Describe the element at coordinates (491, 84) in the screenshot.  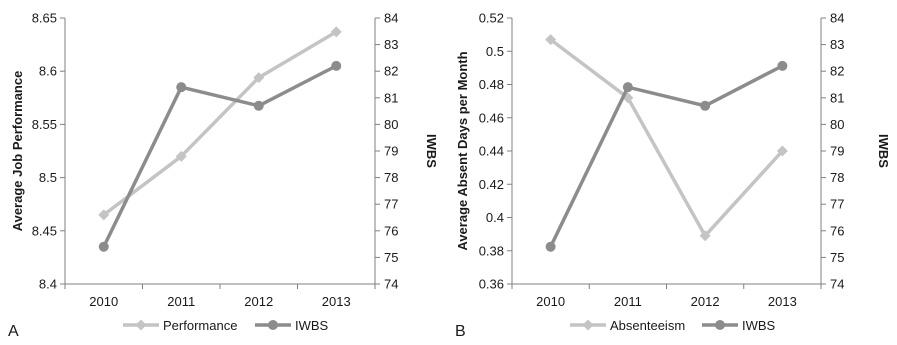
I see `left-tick-label: 0.48` at that location.